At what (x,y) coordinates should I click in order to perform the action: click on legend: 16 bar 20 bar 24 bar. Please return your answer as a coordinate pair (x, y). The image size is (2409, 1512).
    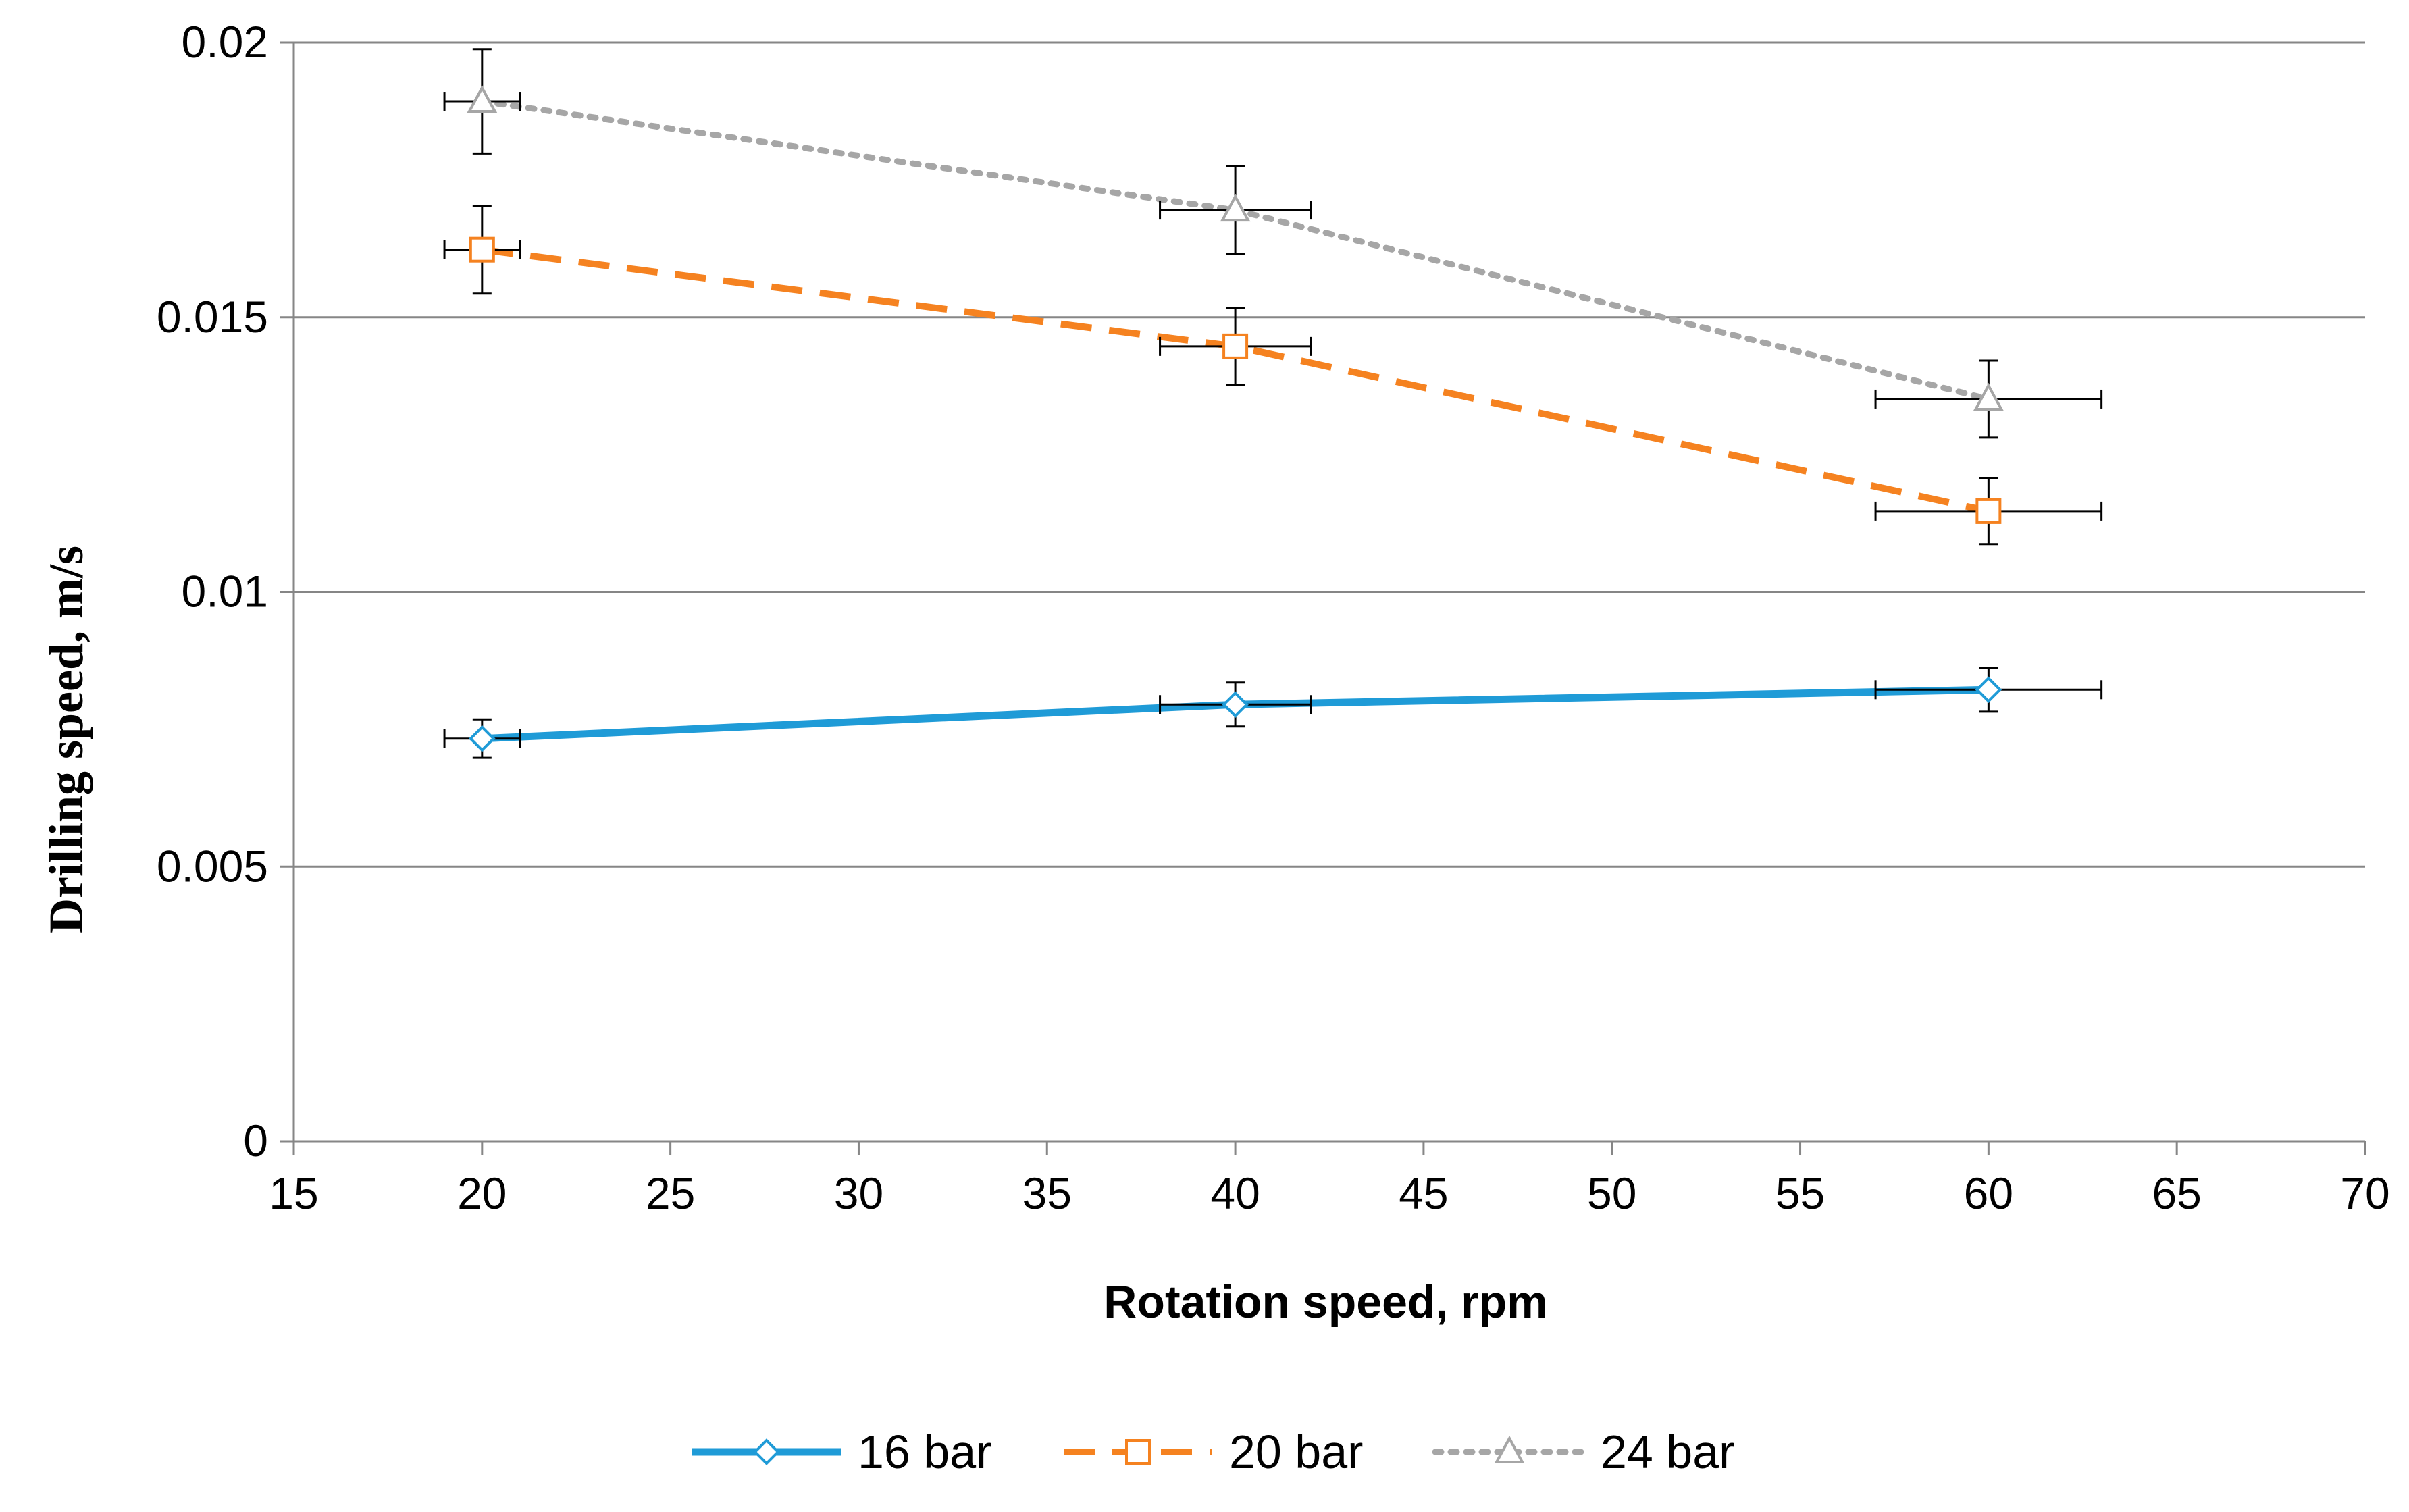
    Looking at the image, I should click on (1213, 1452).